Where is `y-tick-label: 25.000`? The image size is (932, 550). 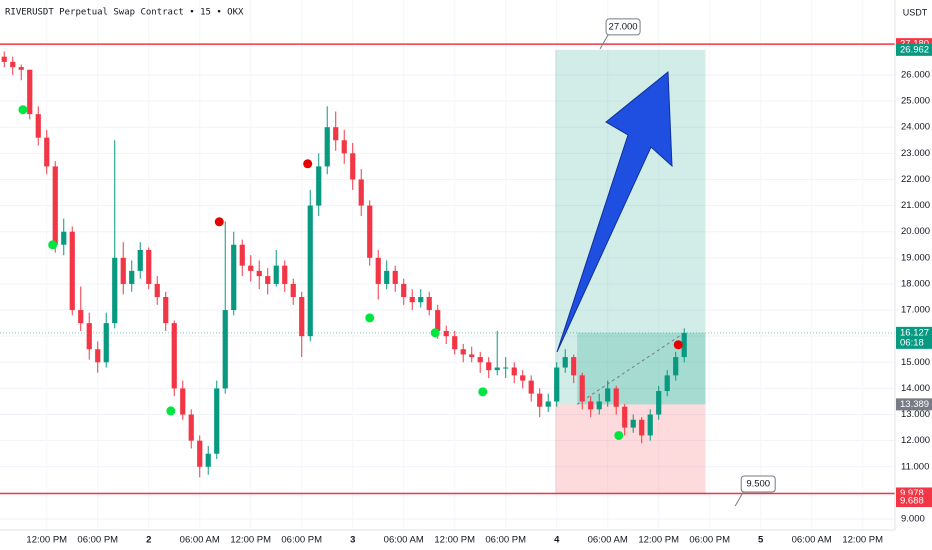
y-tick-label: 25.000 is located at coordinates (915, 101).